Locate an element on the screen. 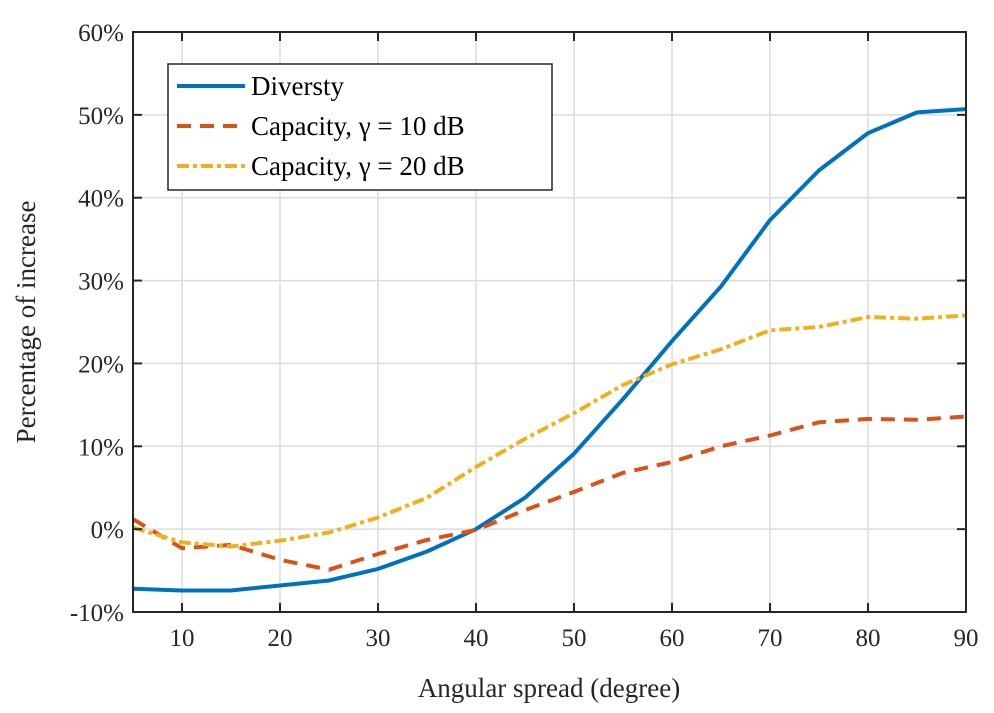 This screenshot has height=713, width=994. x-tick-labels: 10 20 30 40 50 60 70 80 90 is located at coordinates (574, 638).